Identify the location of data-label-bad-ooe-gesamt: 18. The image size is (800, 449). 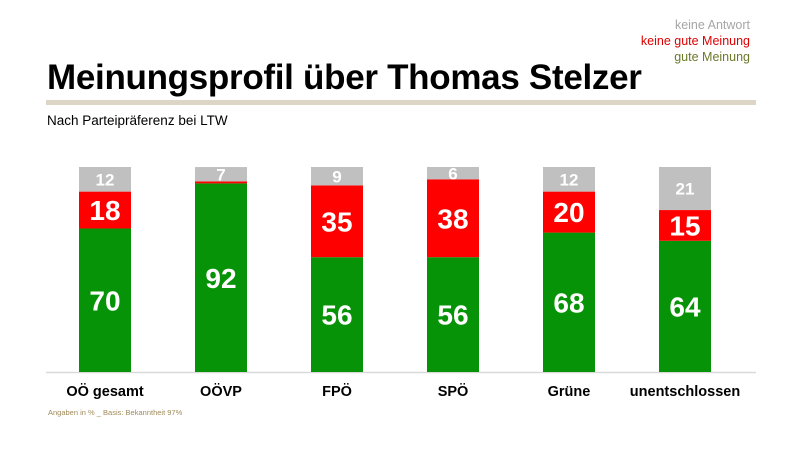
(104, 210).